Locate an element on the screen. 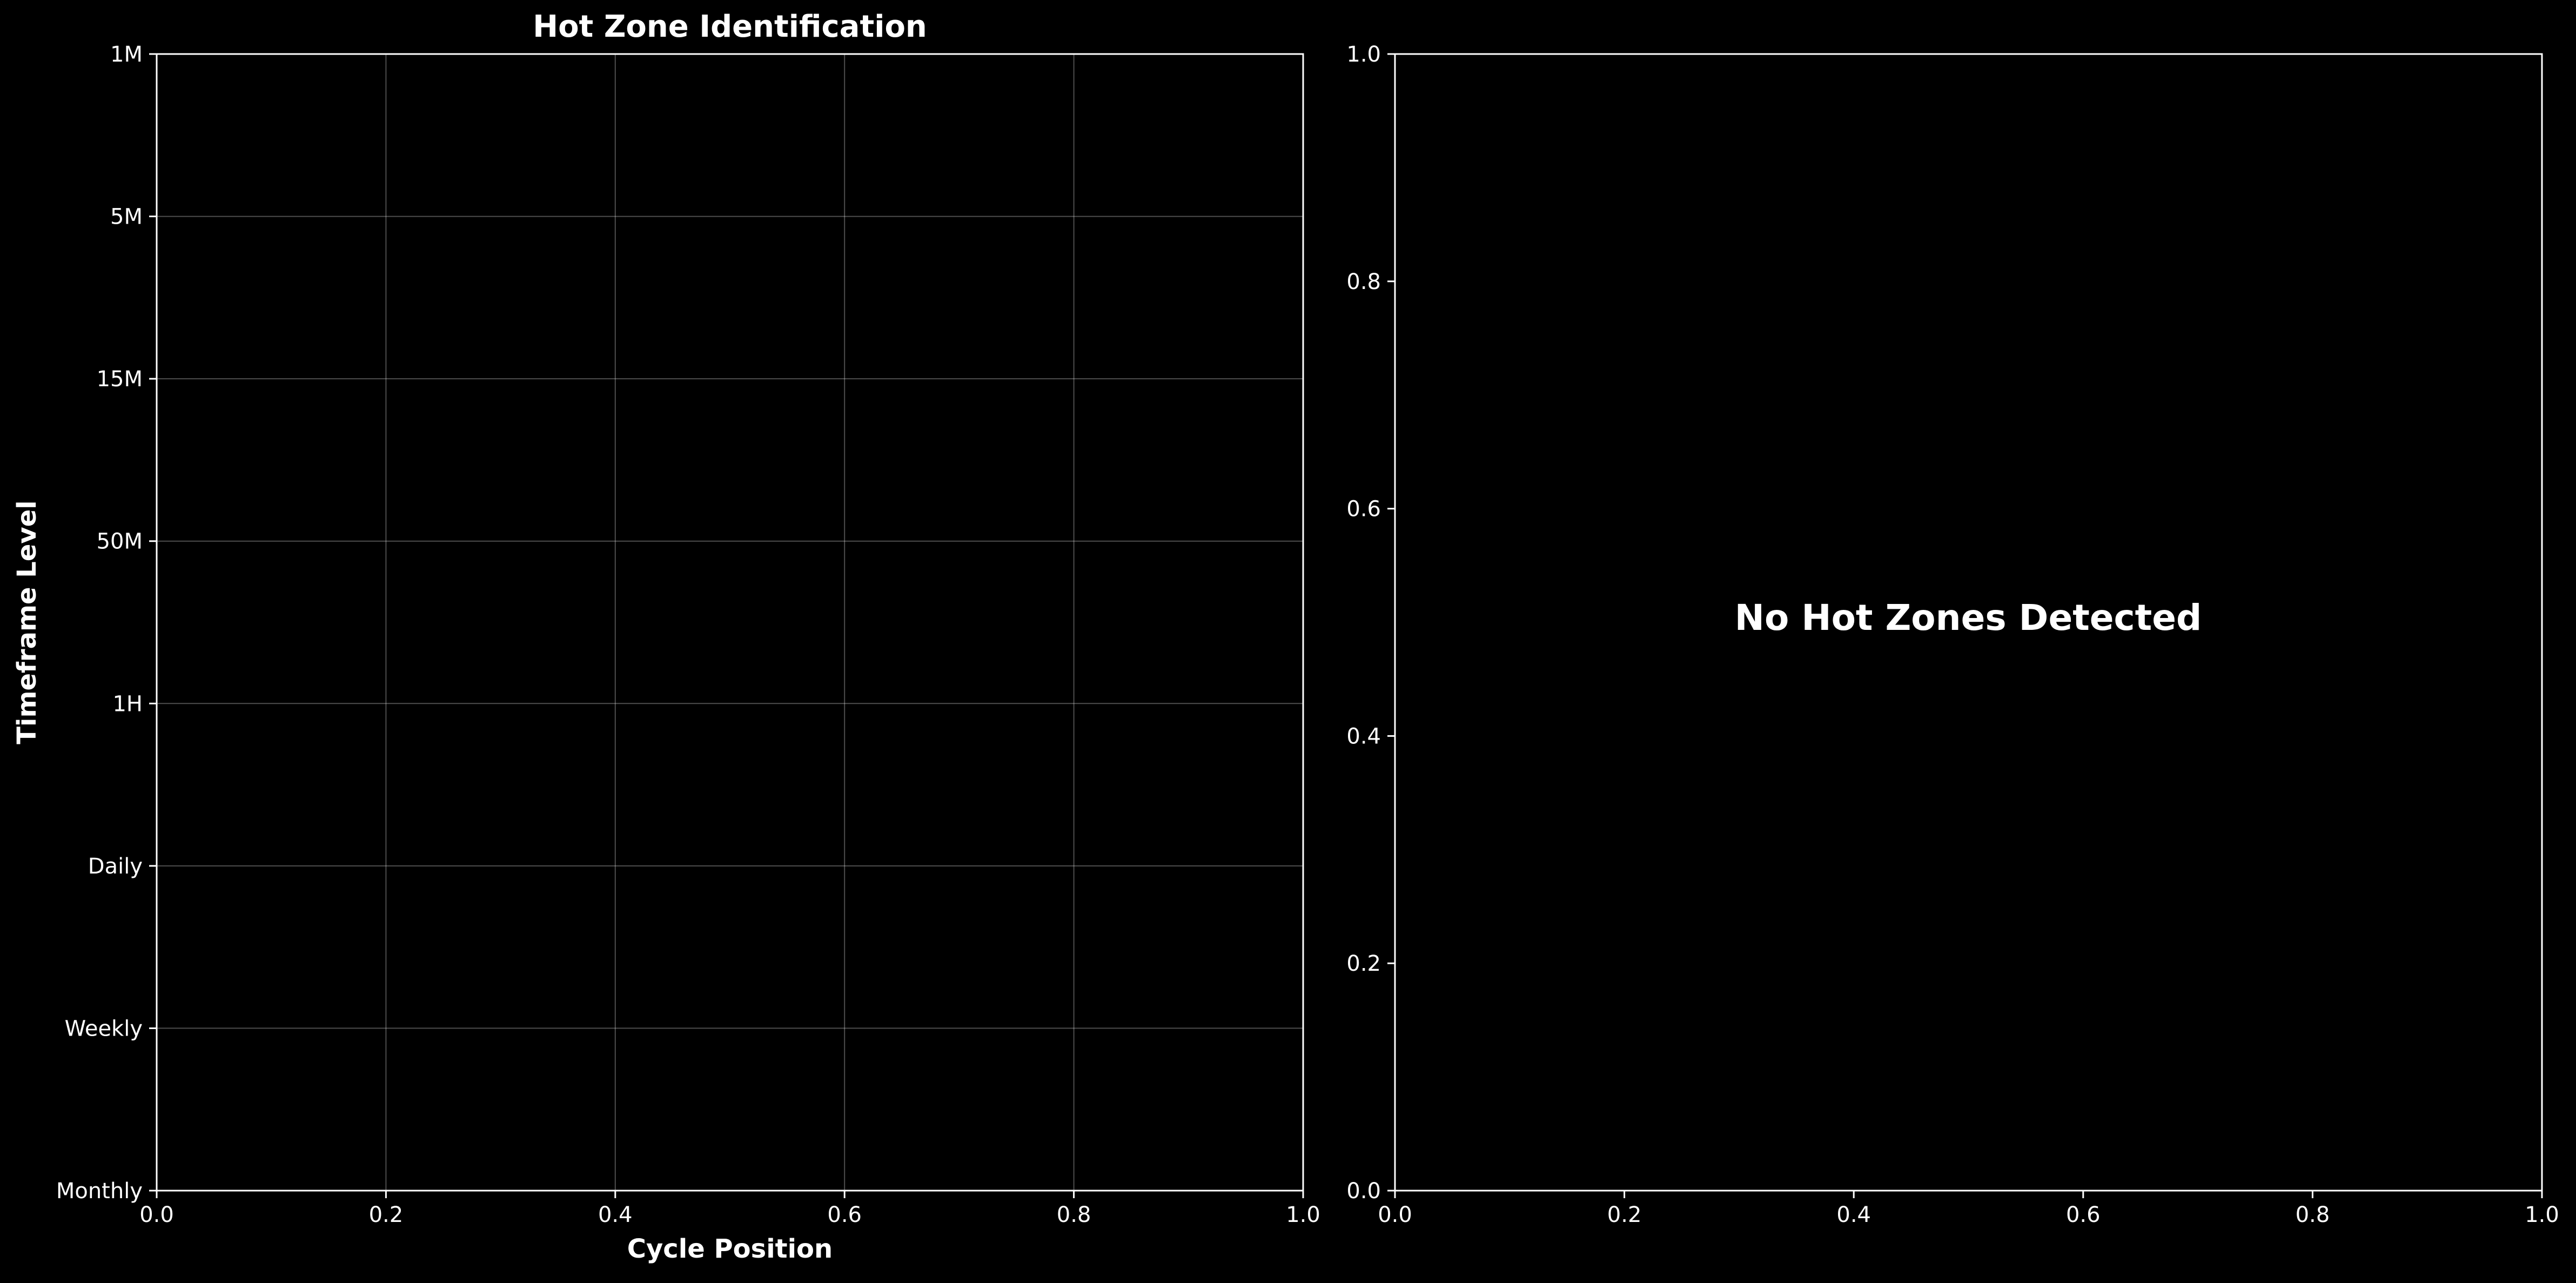 The image size is (2576, 1283). right-x-tick-label: 0.2 is located at coordinates (1624, 1215).